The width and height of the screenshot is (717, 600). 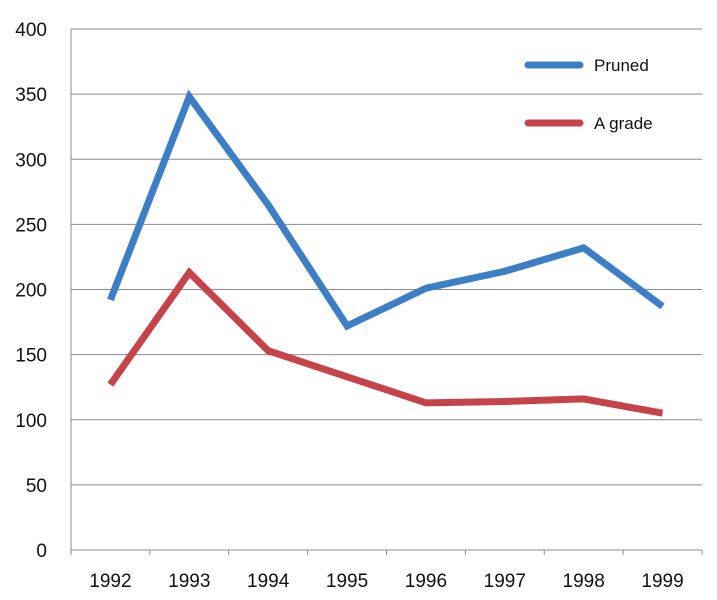 I want to click on legend-label: A grade, so click(x=623, y=123).